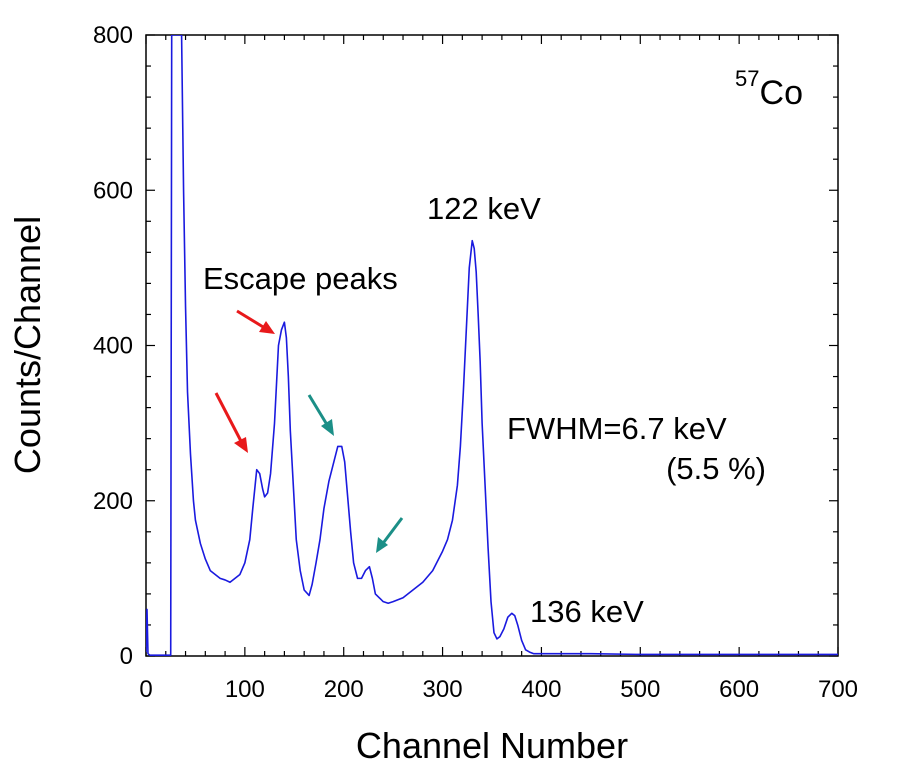 The width and height of the screenshot is (901, 768). Describe the element at coordinates (344, 689) in the screenshot. I see `x-tick-label: 200` at that location.